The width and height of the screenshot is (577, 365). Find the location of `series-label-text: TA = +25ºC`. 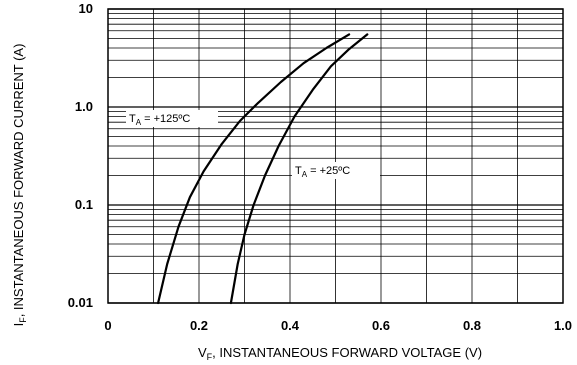

series-label-text: TA = +25ºC is located at coordinates (322, 172).